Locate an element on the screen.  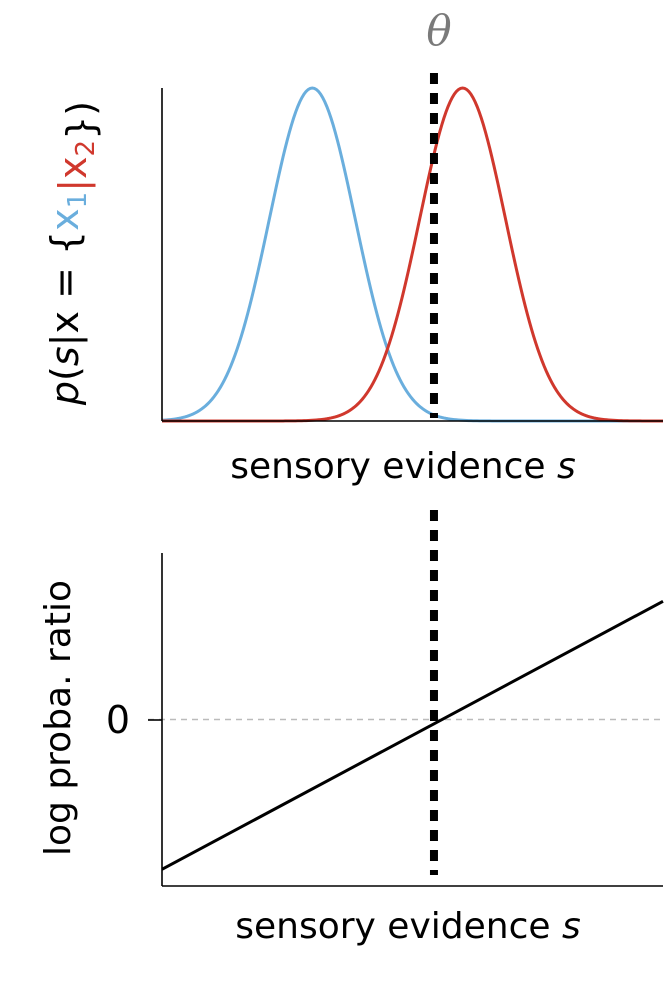
y-label-part: p is located at coordinates (65, 393).